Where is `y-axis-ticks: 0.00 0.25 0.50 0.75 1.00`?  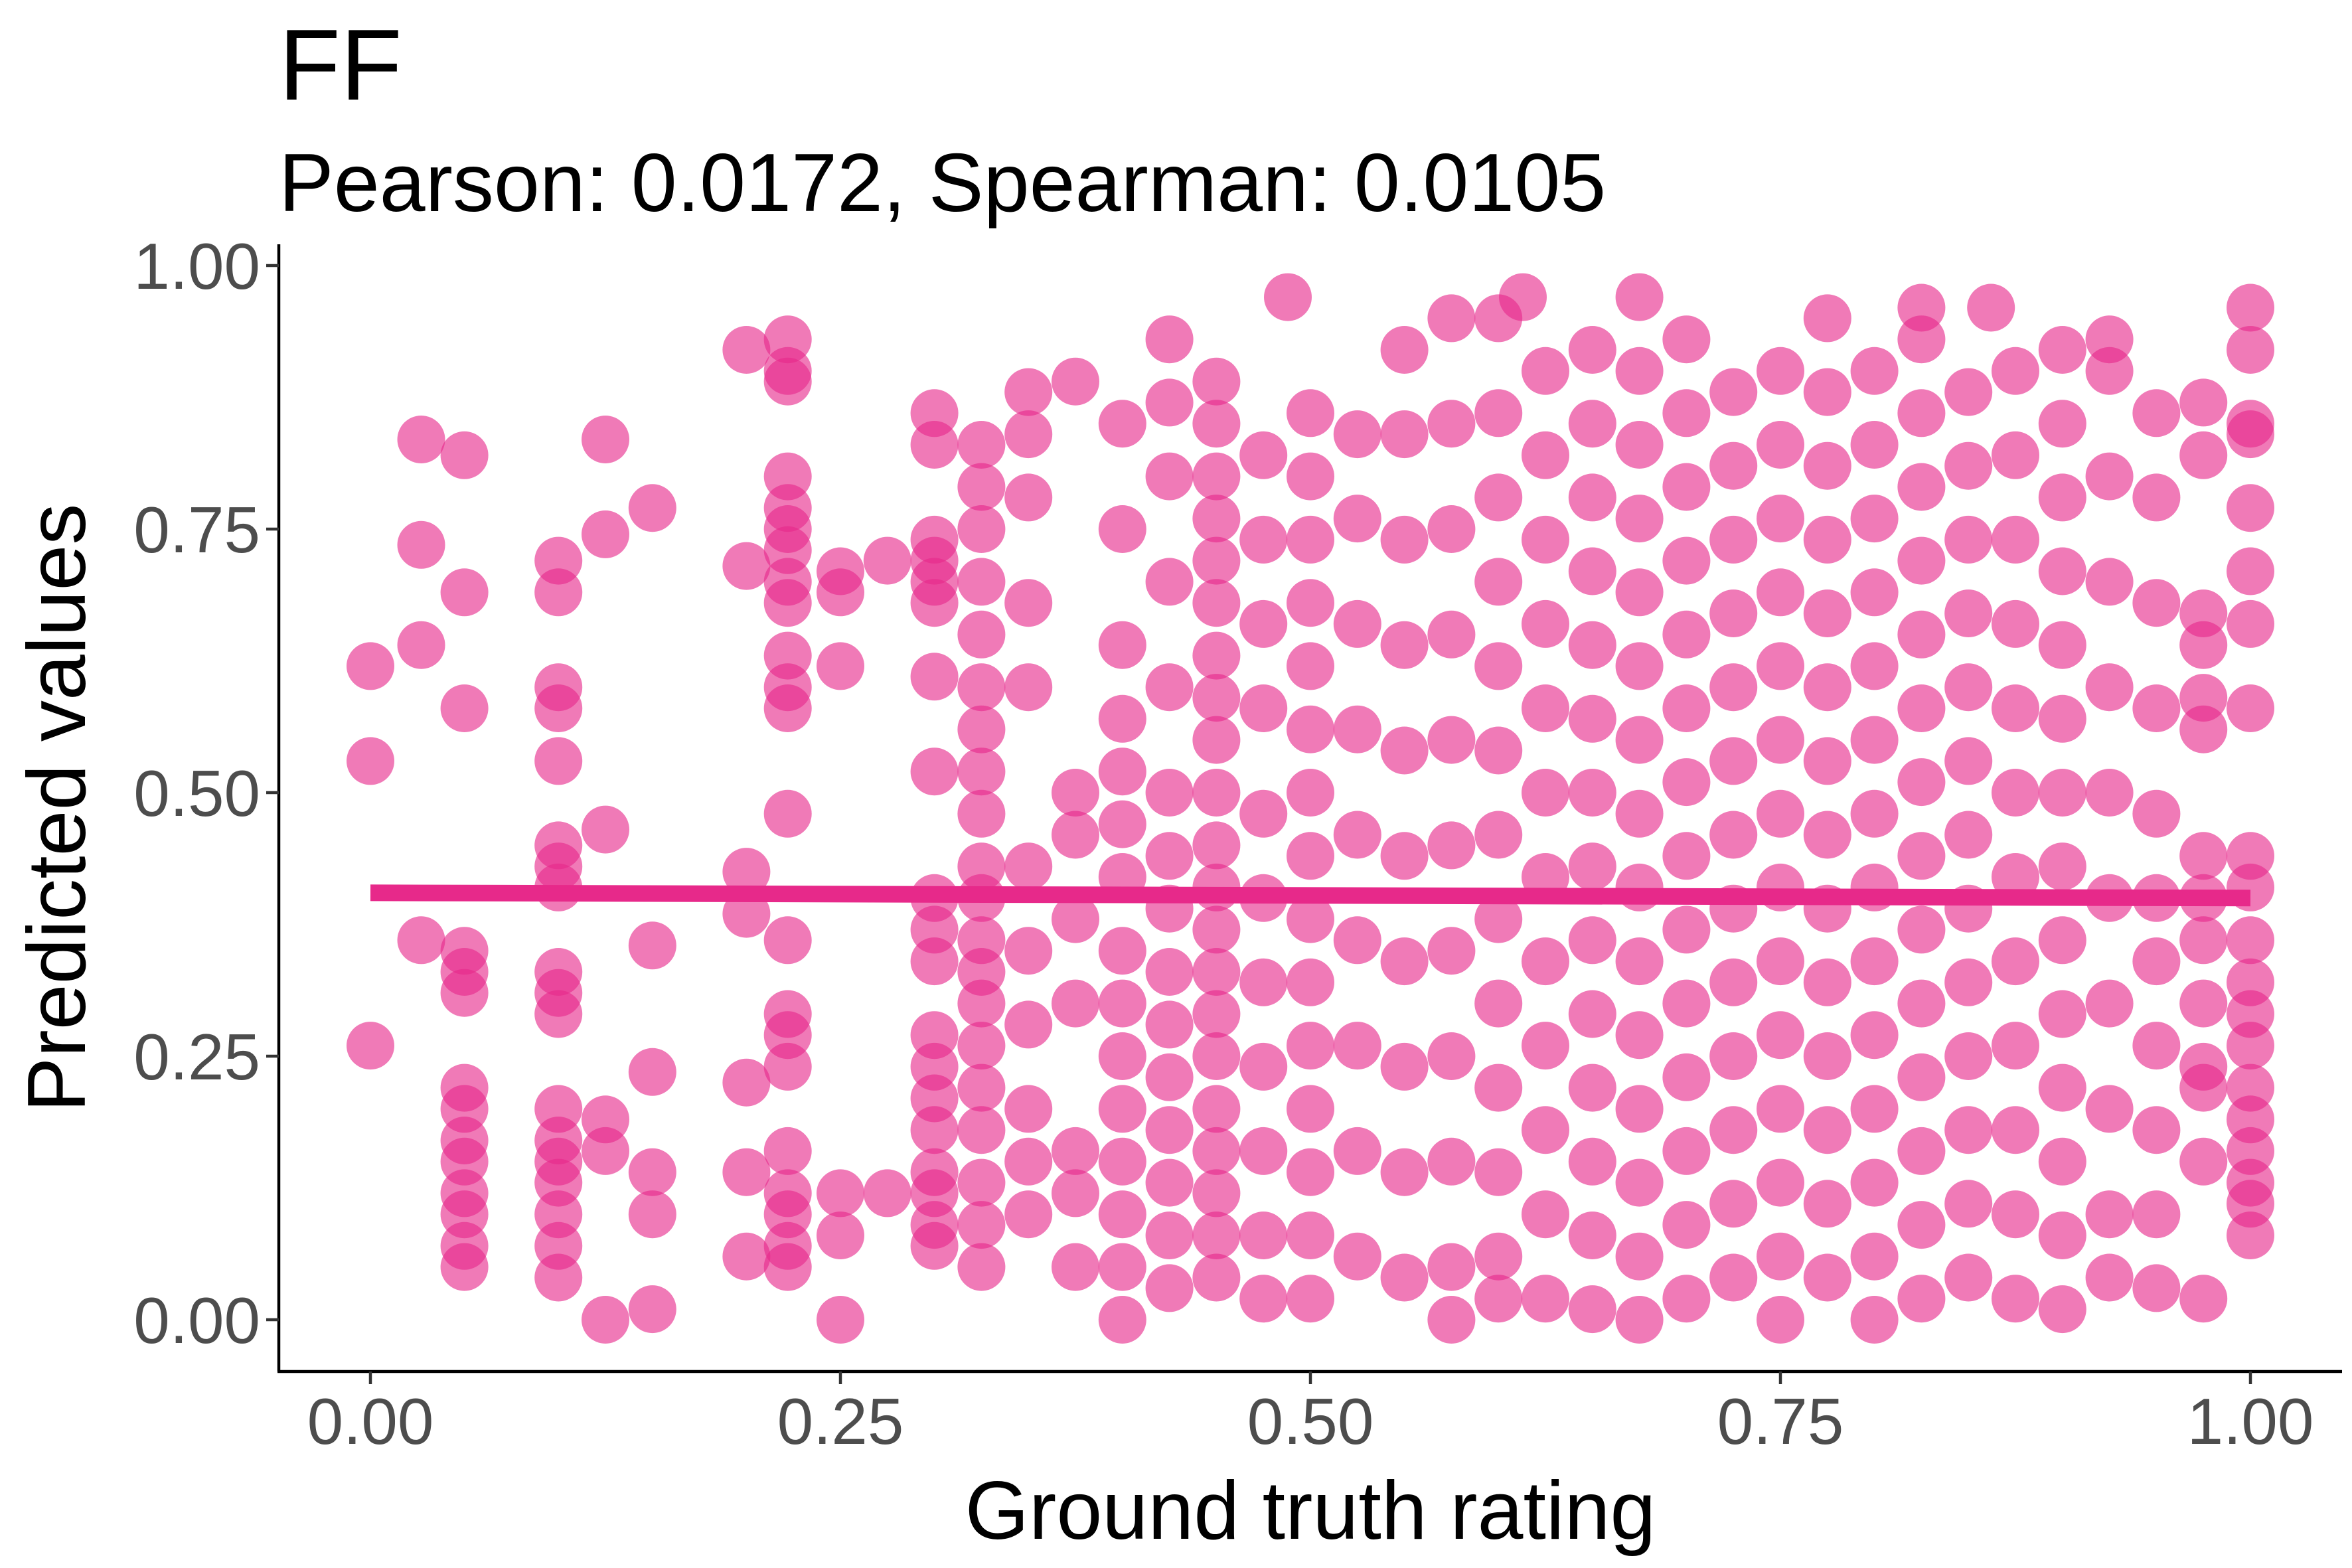
y-axis-ticks: 0.00 0.25 0.50 0.75 1.00 is located at coordinates (206, 794).